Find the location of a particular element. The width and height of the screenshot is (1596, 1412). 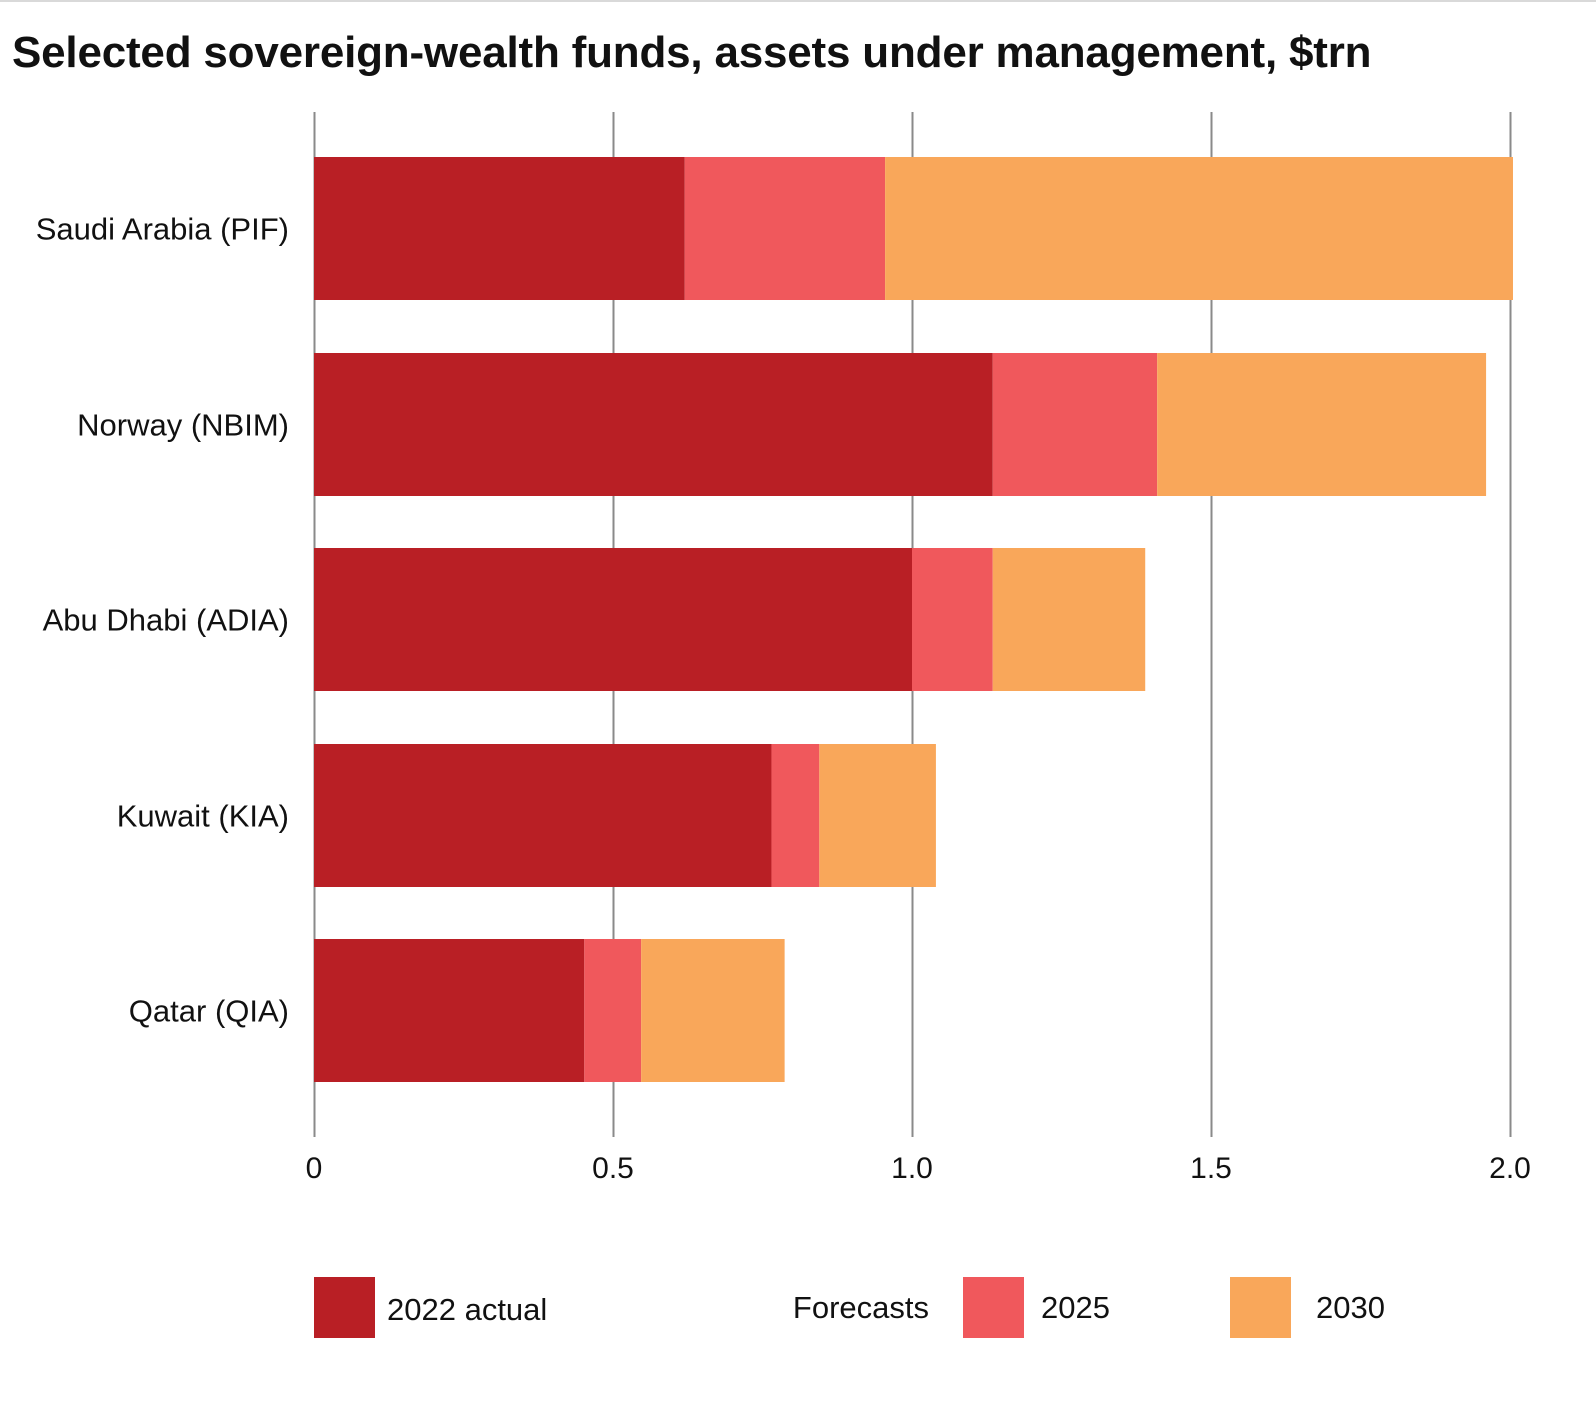

x-tick-label-1: 0.5 is located at coordinates (613, 1168).